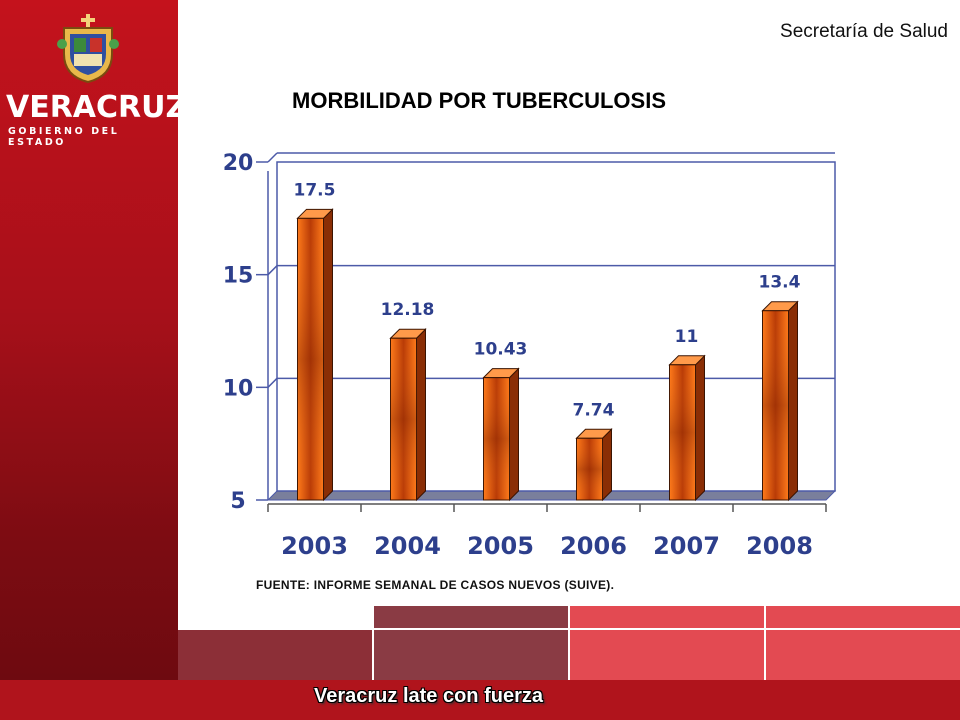 This screenshot has height=720, width=960. What do you see at coordinates (64, 137) in the screenshot?
I see `brand-subtitle: GOBIERNO DEL ESTADO` at bounding box center [64, 137].